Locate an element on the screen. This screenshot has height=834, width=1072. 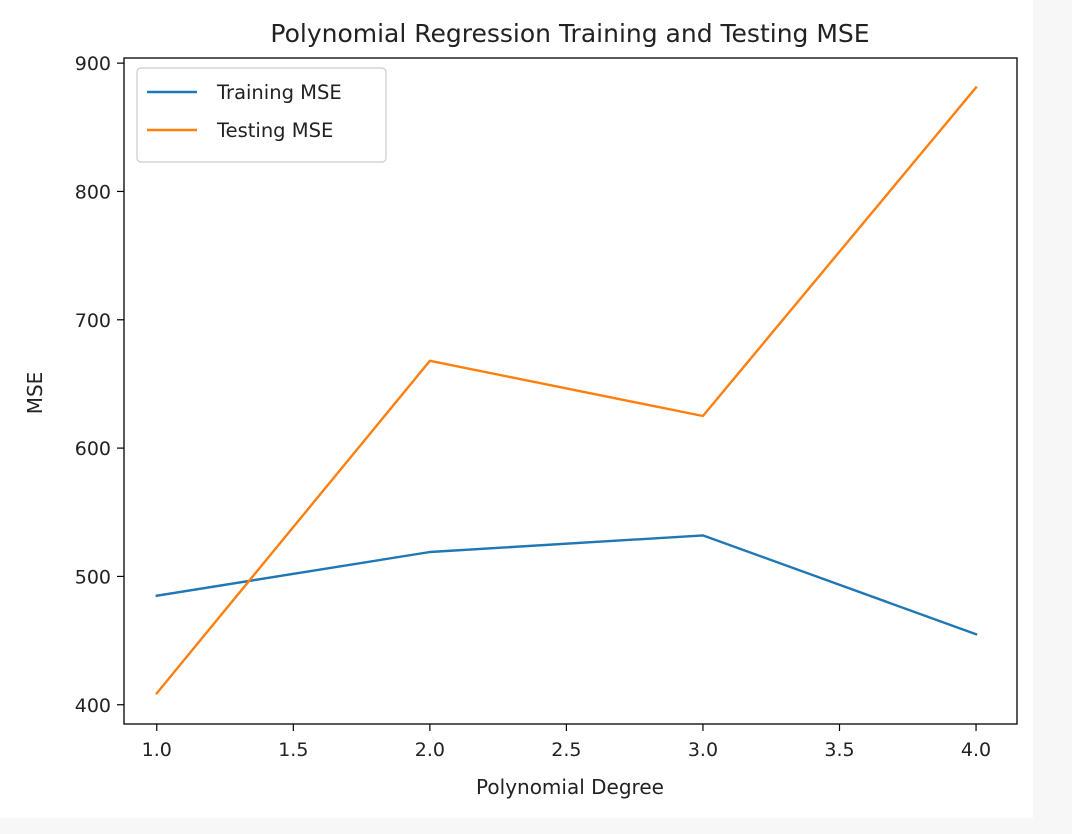
training-mse-line is located at coordinates (566, 585).